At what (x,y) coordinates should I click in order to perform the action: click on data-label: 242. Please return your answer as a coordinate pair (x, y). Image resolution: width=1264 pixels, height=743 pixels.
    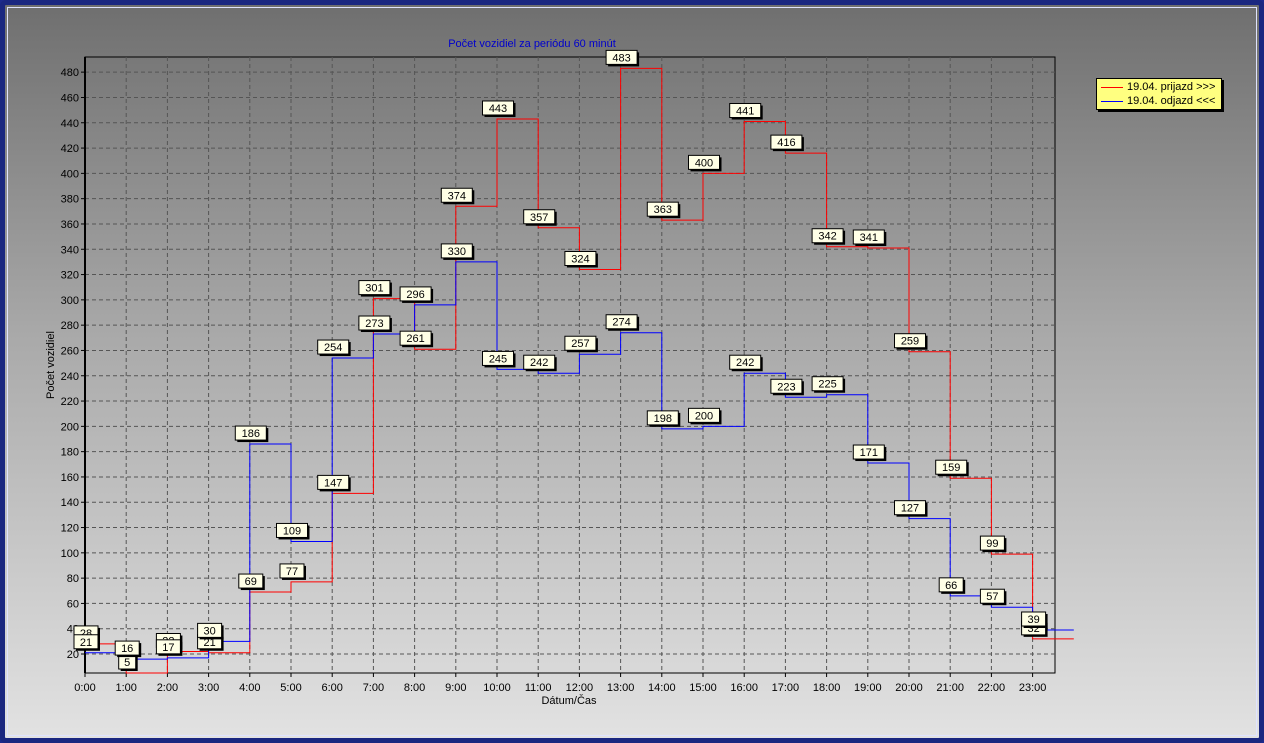
    Looking at the image, I should click on (746, 363).